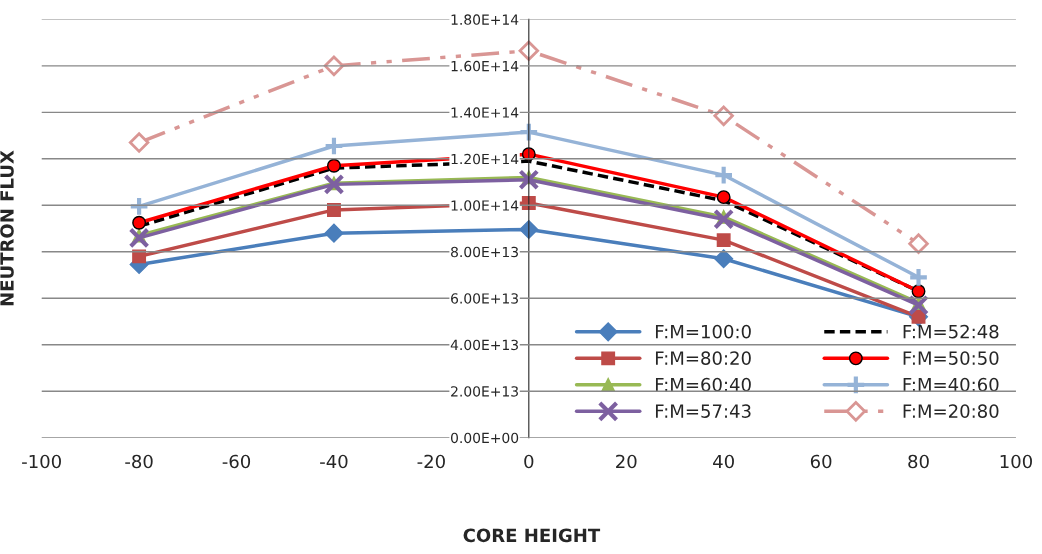  Describe the element at coordinates (7, 228) in the screenshot. I see `y-axis-title: NEUTRON FLUX` at that location.